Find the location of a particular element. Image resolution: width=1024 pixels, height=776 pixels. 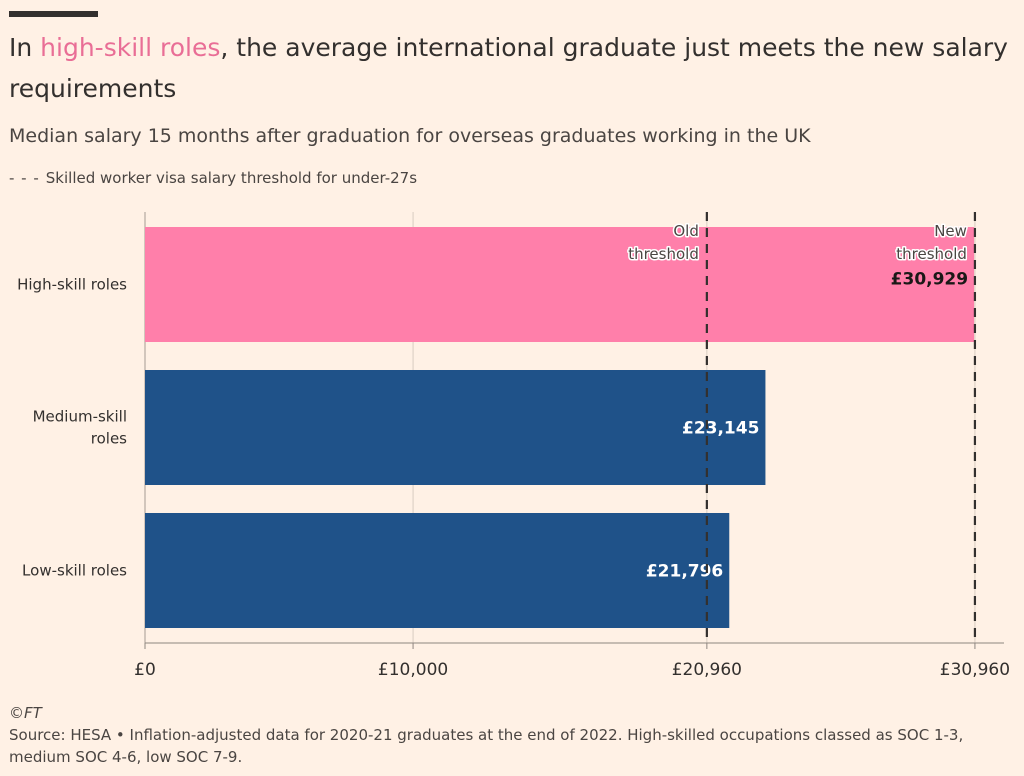

headline-prefix: In is located at coordinates (25, 47).